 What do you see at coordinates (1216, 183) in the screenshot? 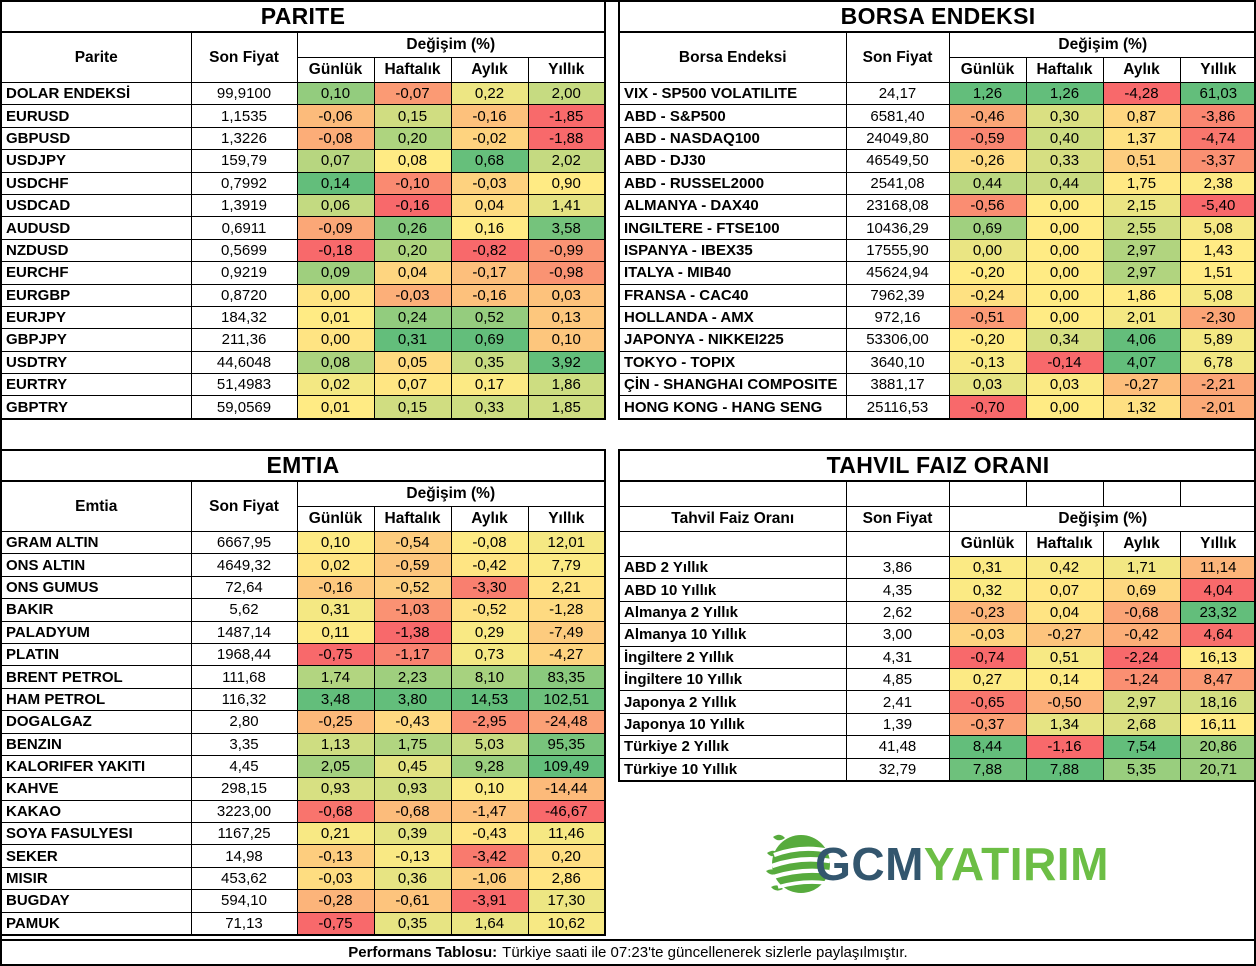
I see `change-value: 2,38` at bounding box center [1216, 183].